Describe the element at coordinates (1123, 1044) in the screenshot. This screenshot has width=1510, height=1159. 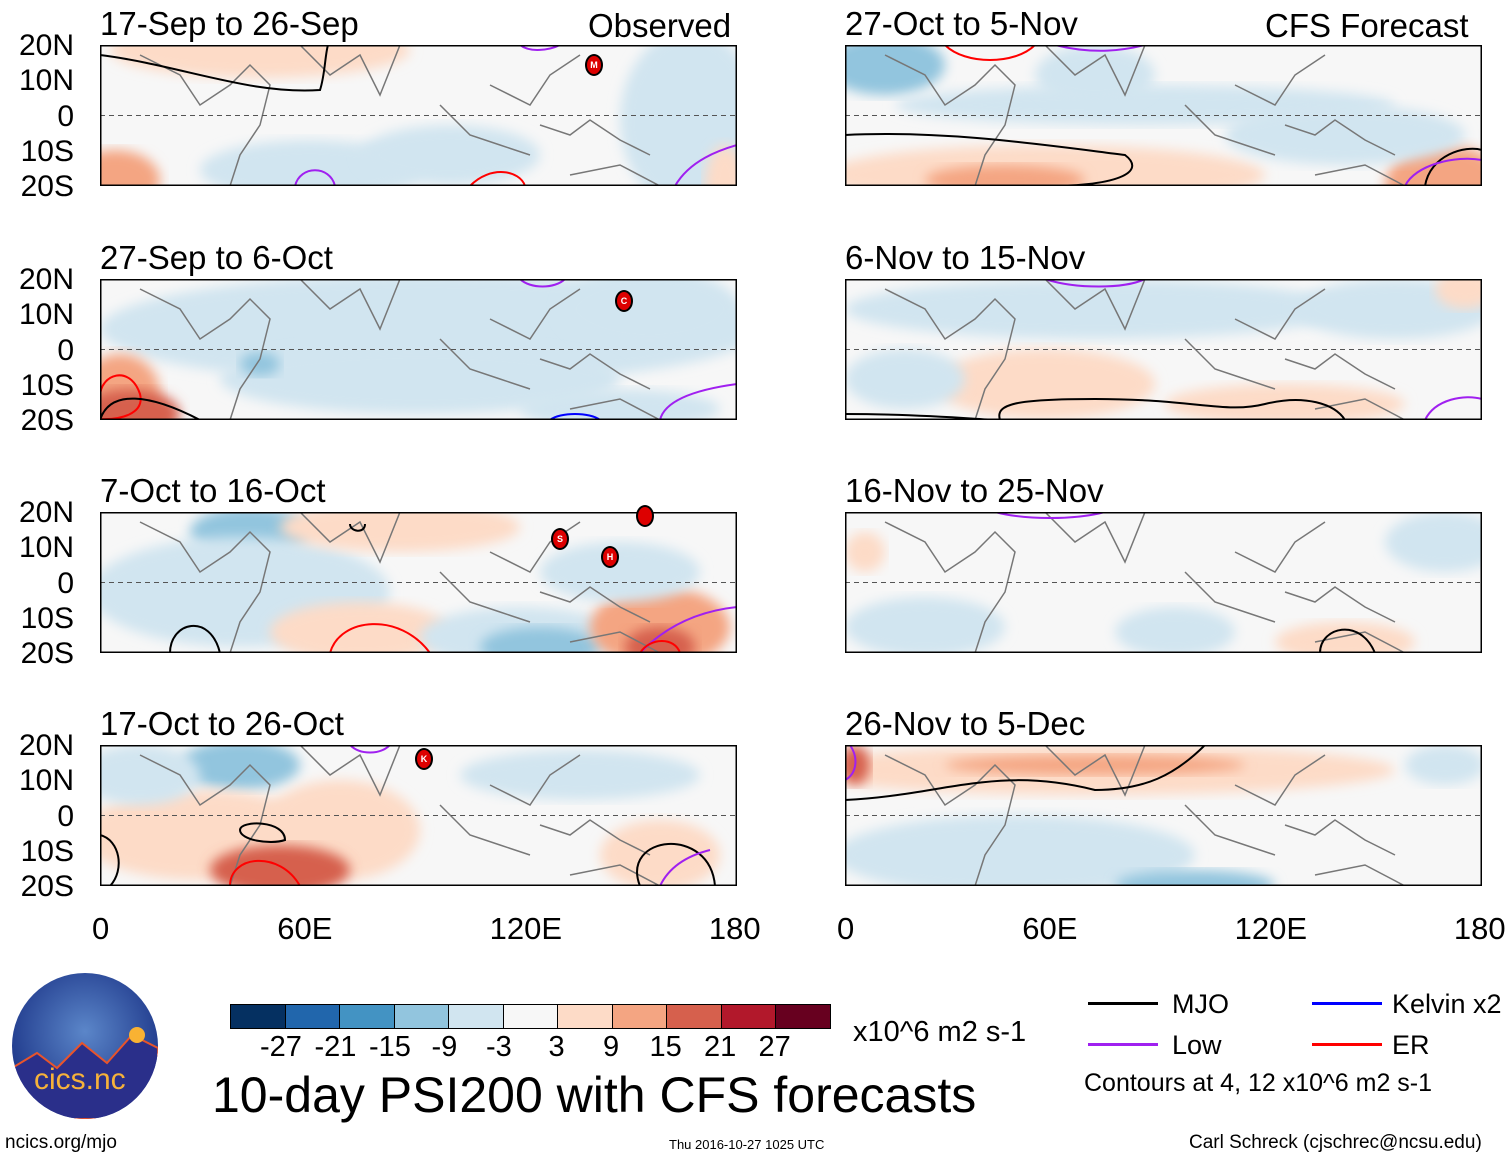
I see `legend-low-line` at that location.